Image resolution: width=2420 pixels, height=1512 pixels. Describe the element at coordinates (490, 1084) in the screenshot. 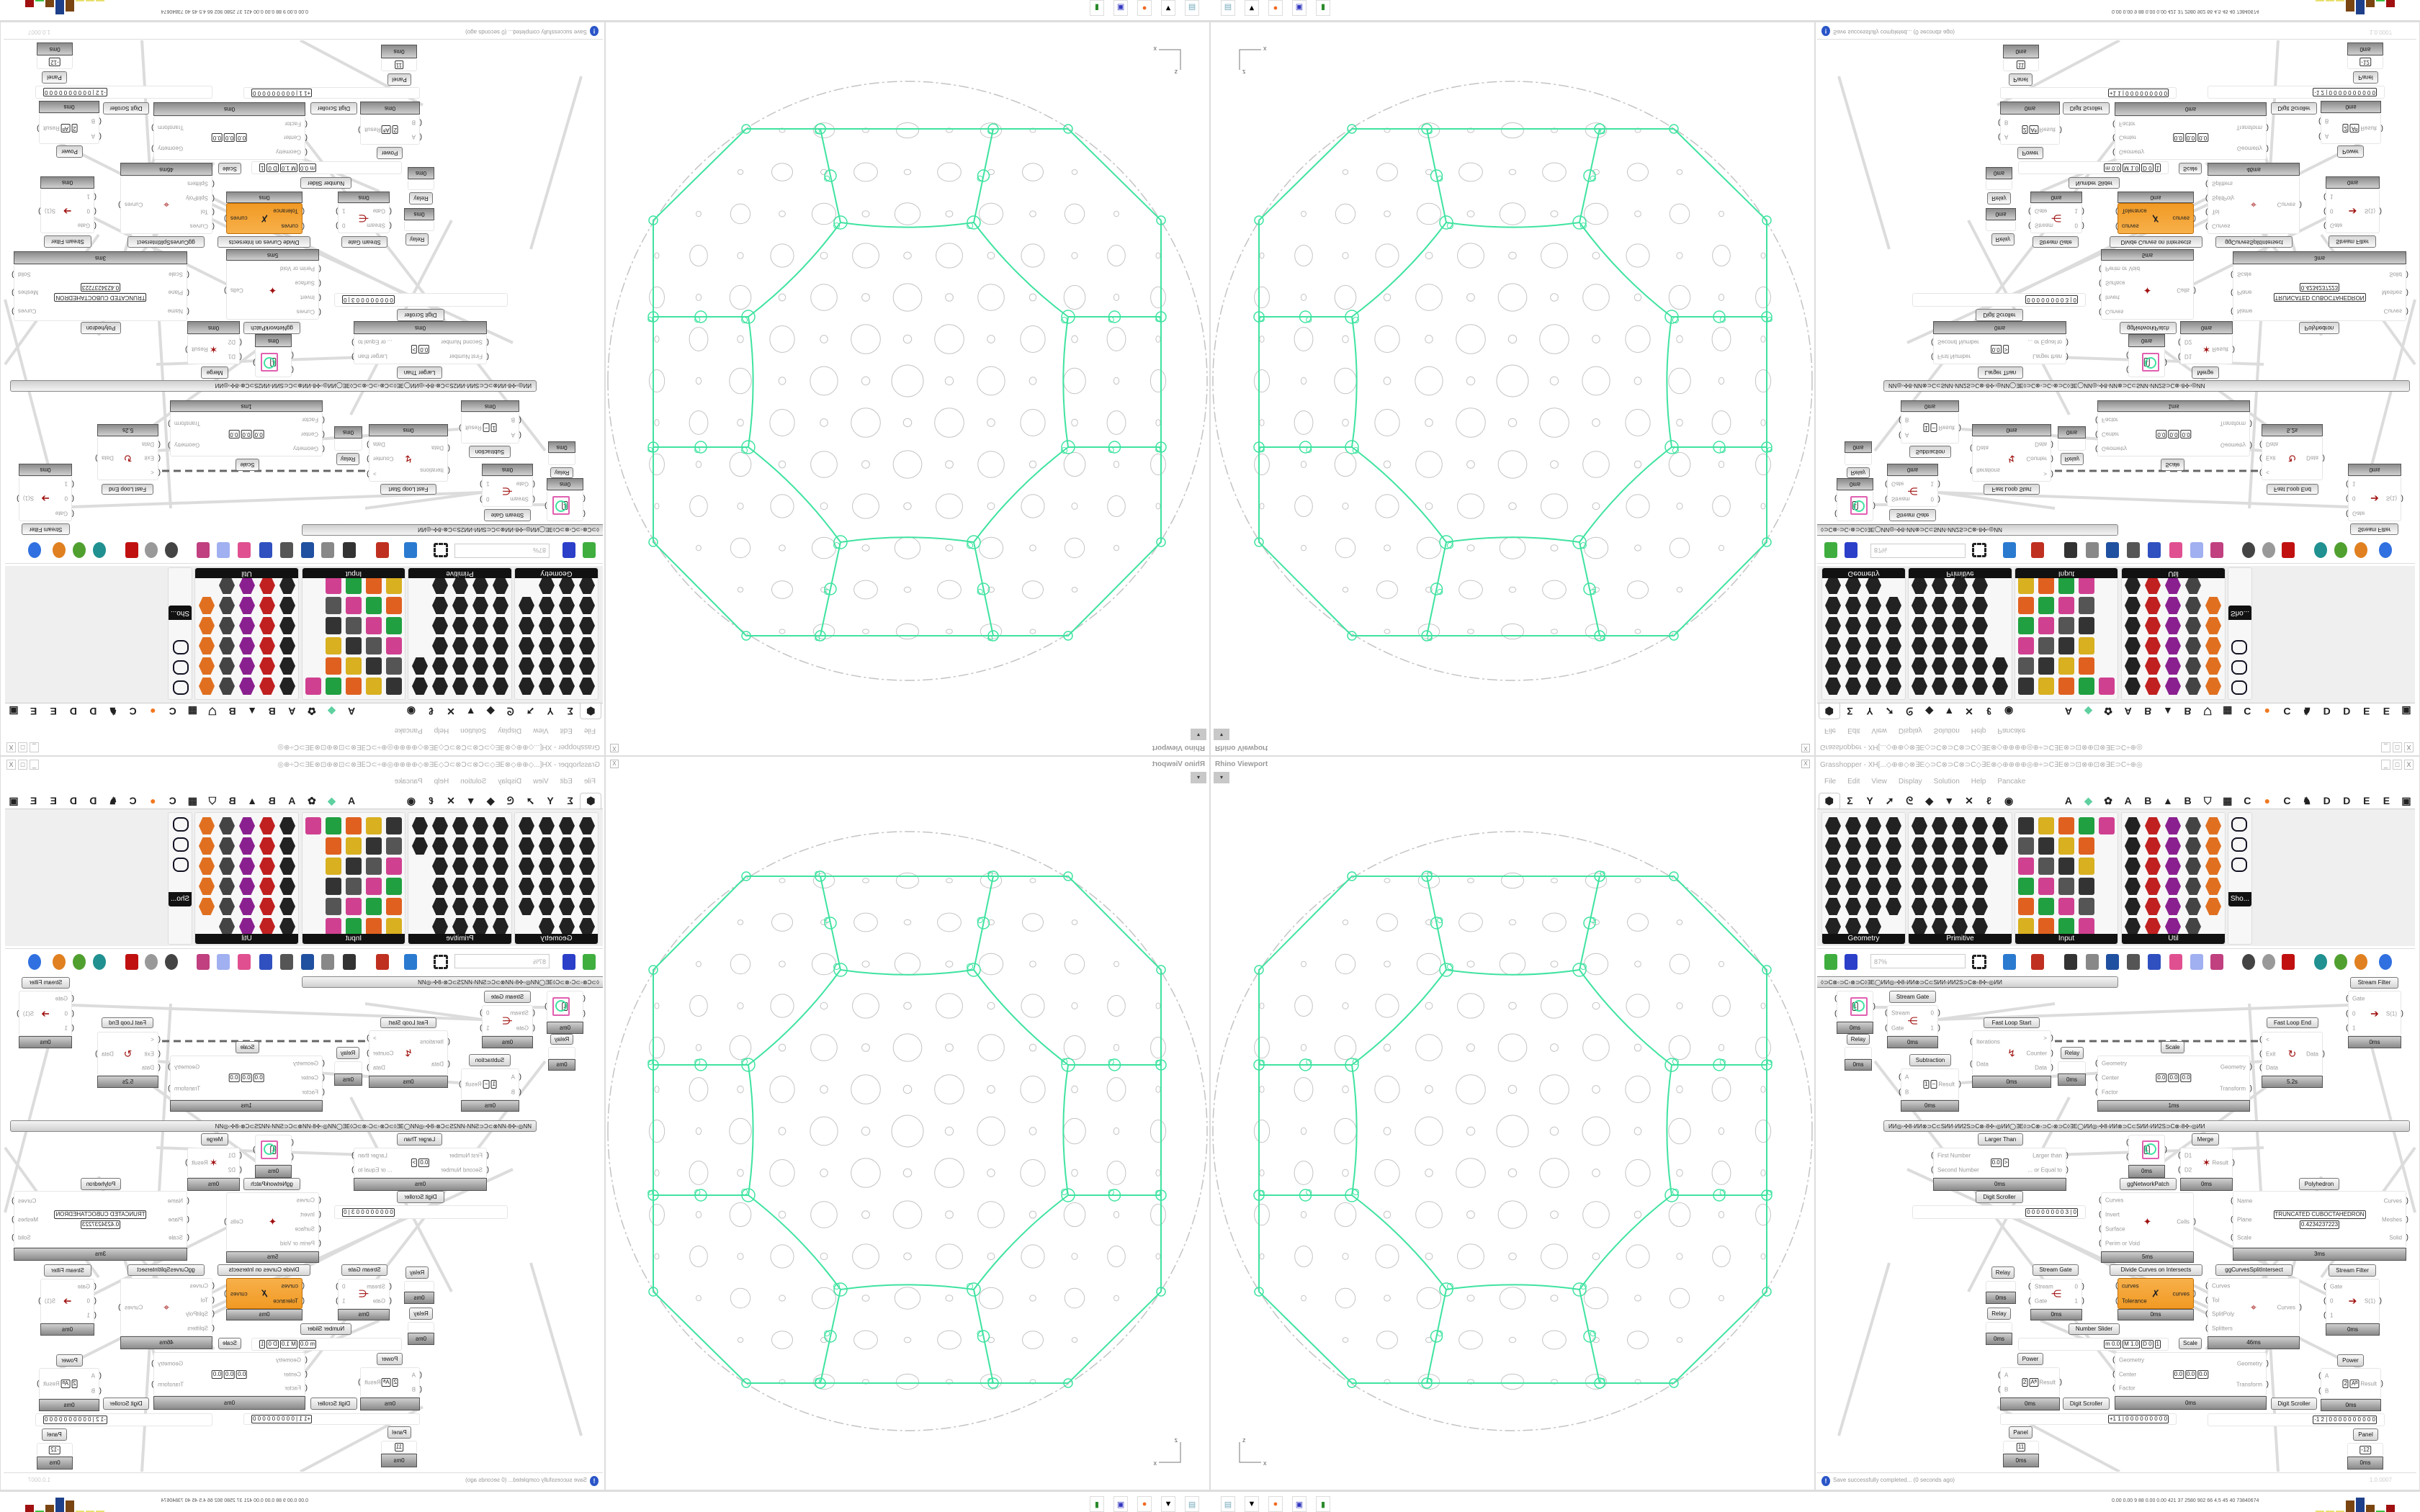

I see `subtraction-component: (A(B) Result 1−` at that location.